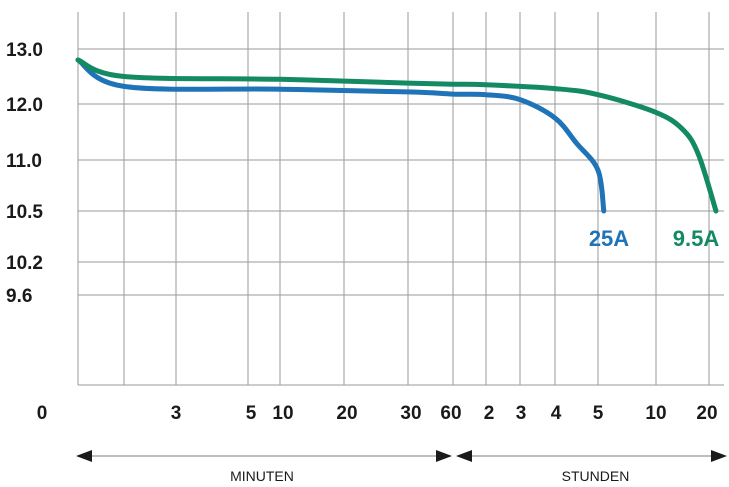 This screenshot has width=729, height=487. I want to click on x-tick-label-1: 3, so click(176, 413).